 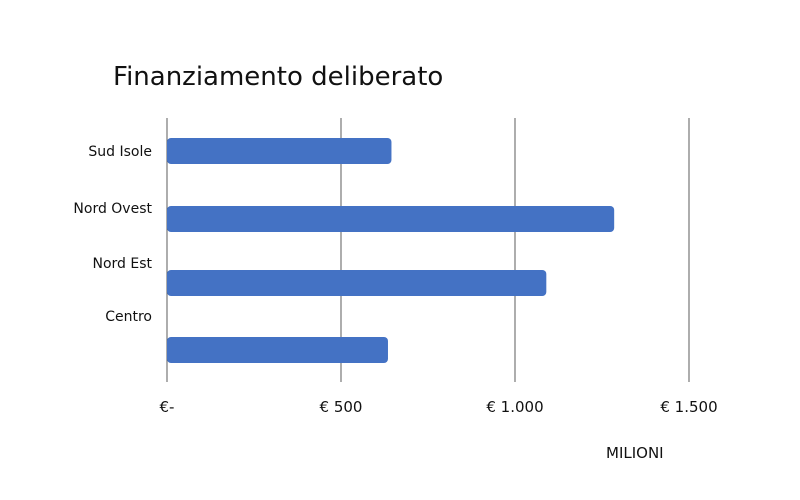 I want to click on x-tick-label-3: € 1.500, so click(x=688, y=407).